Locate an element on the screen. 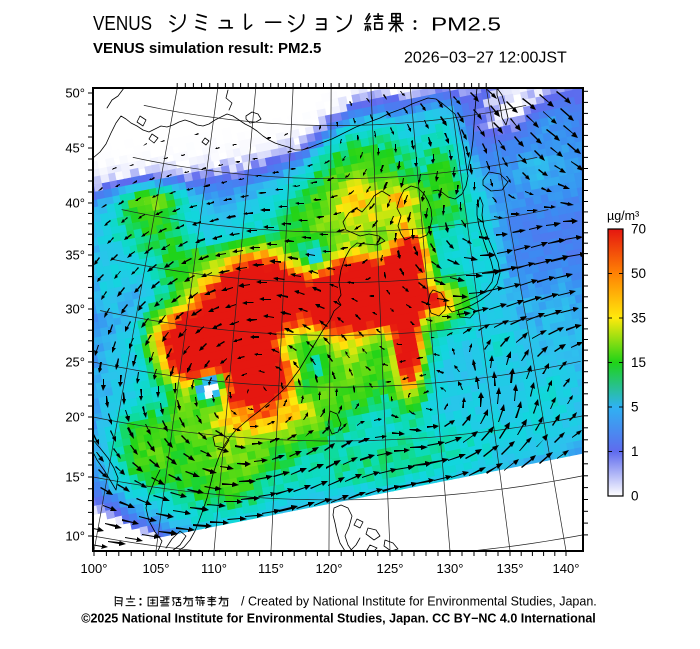  svg-text: 140° is located at coordinates (566, 568).